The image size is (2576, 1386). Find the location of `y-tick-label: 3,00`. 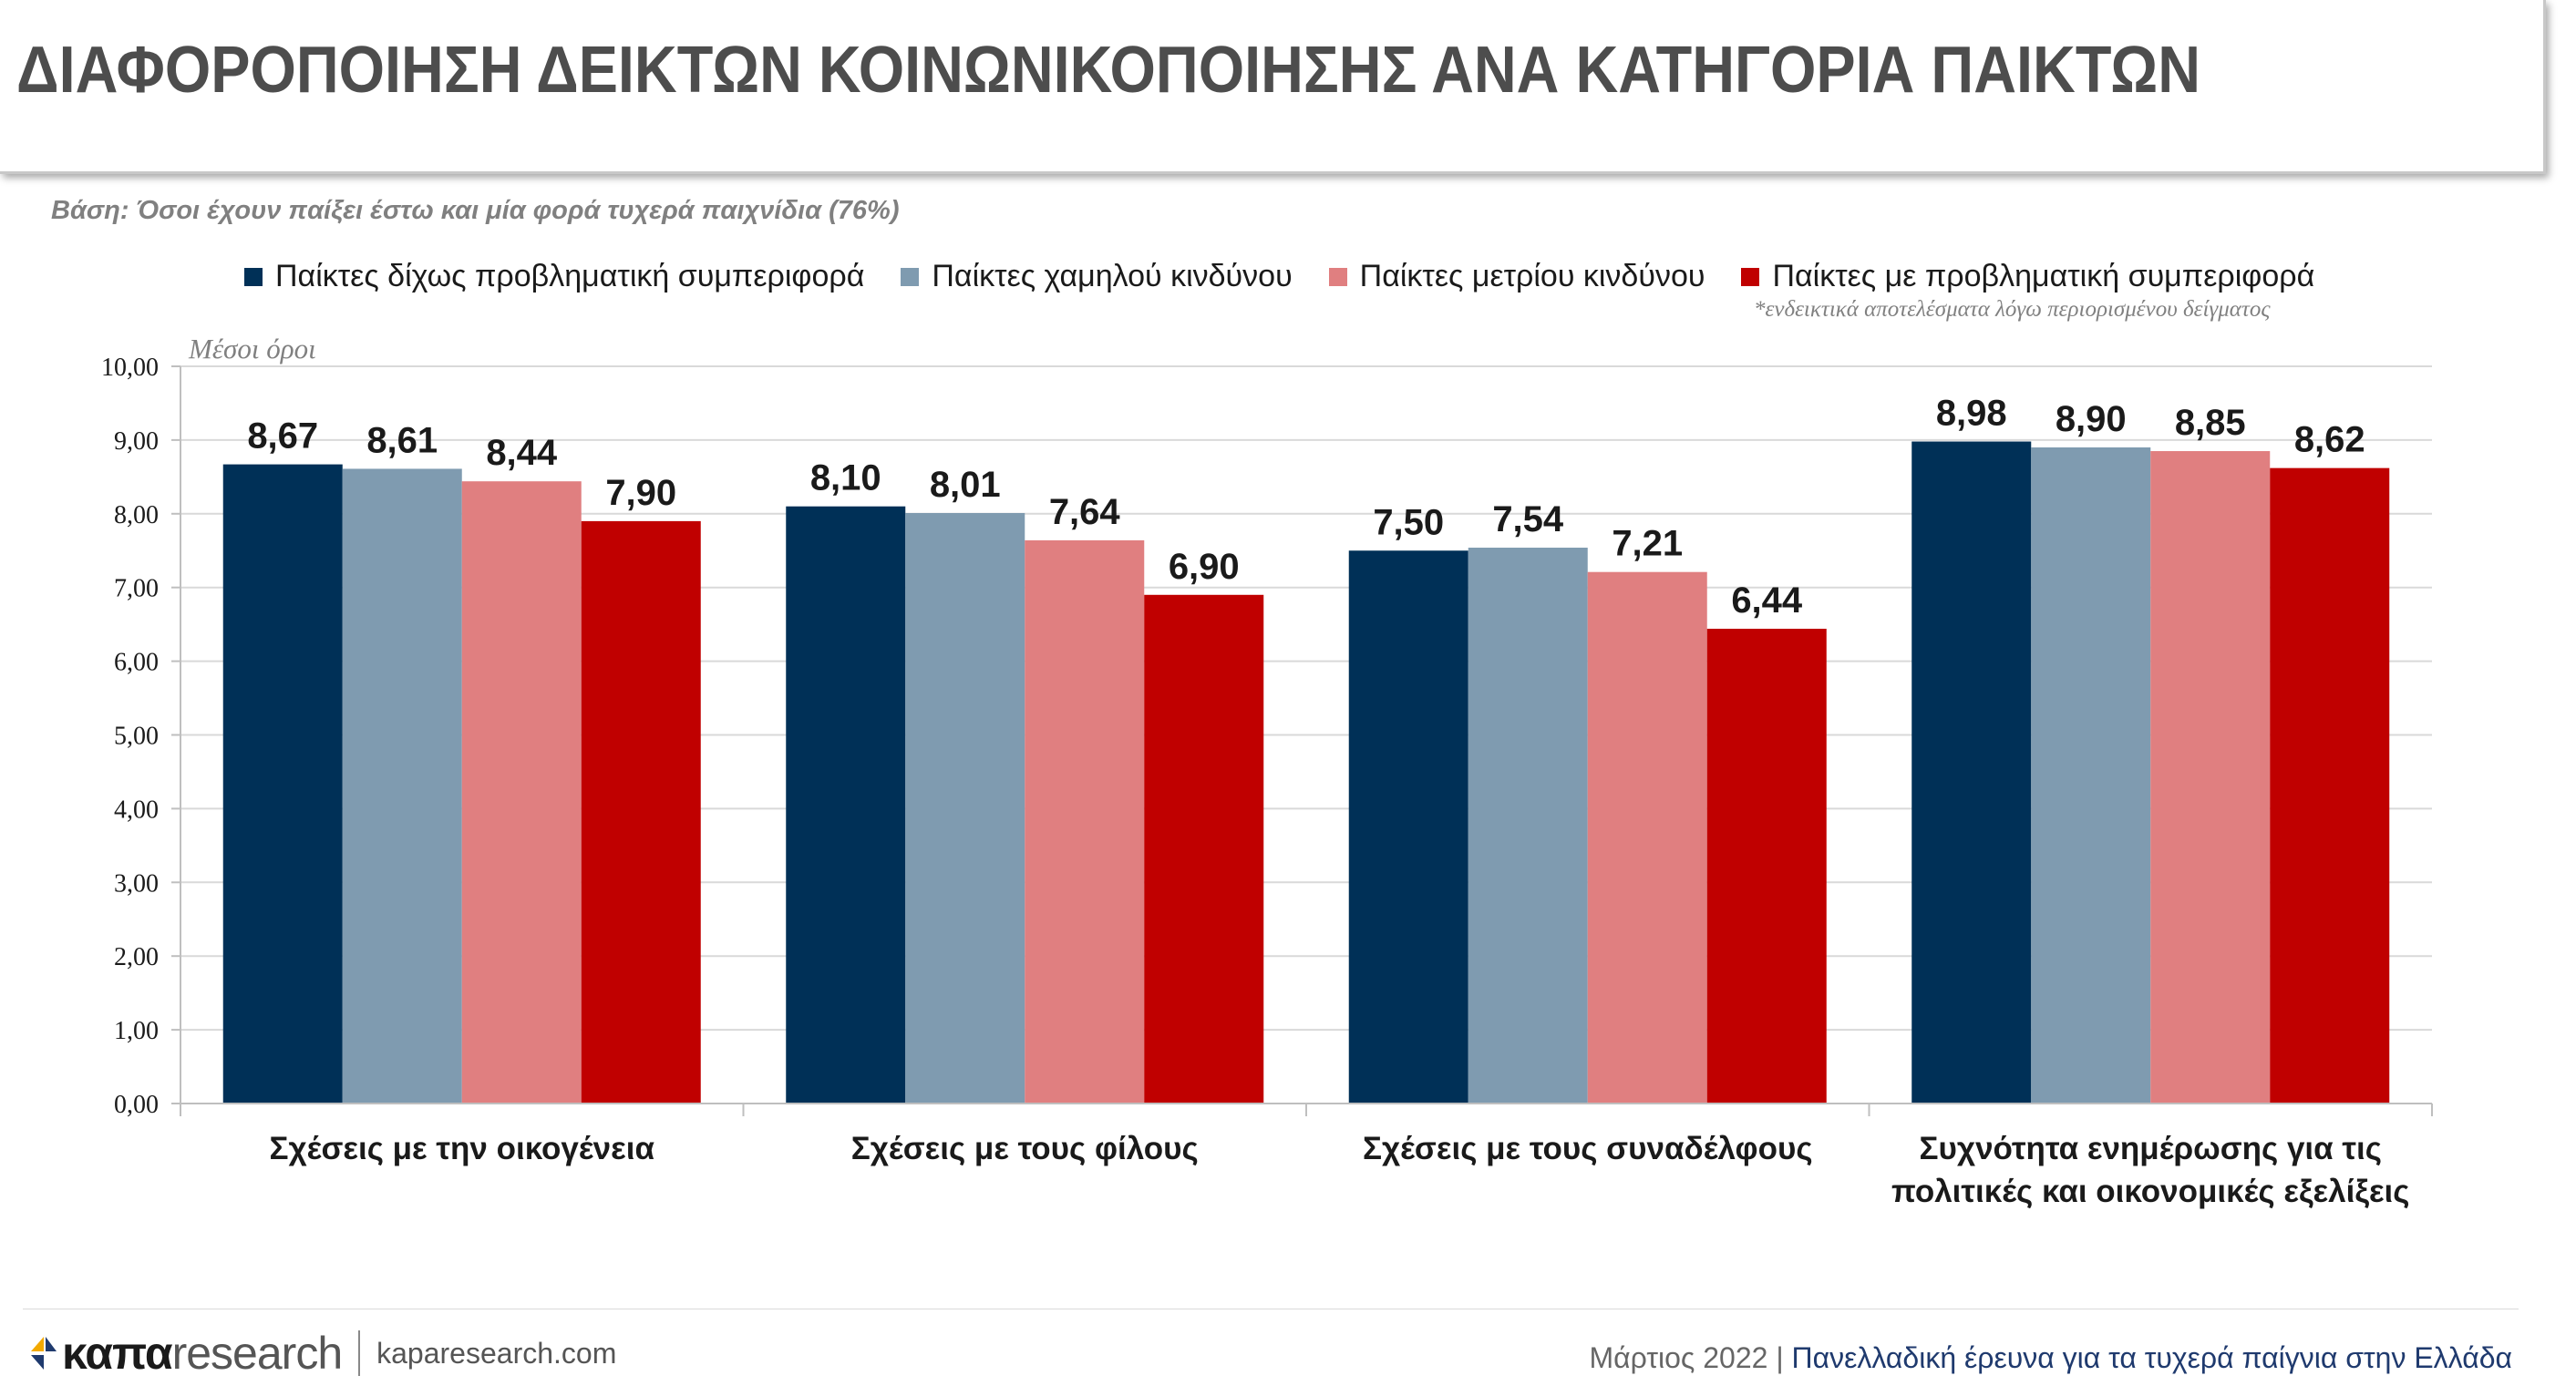

y-tick-label: 3,00 is located at coordinates (136, 883).